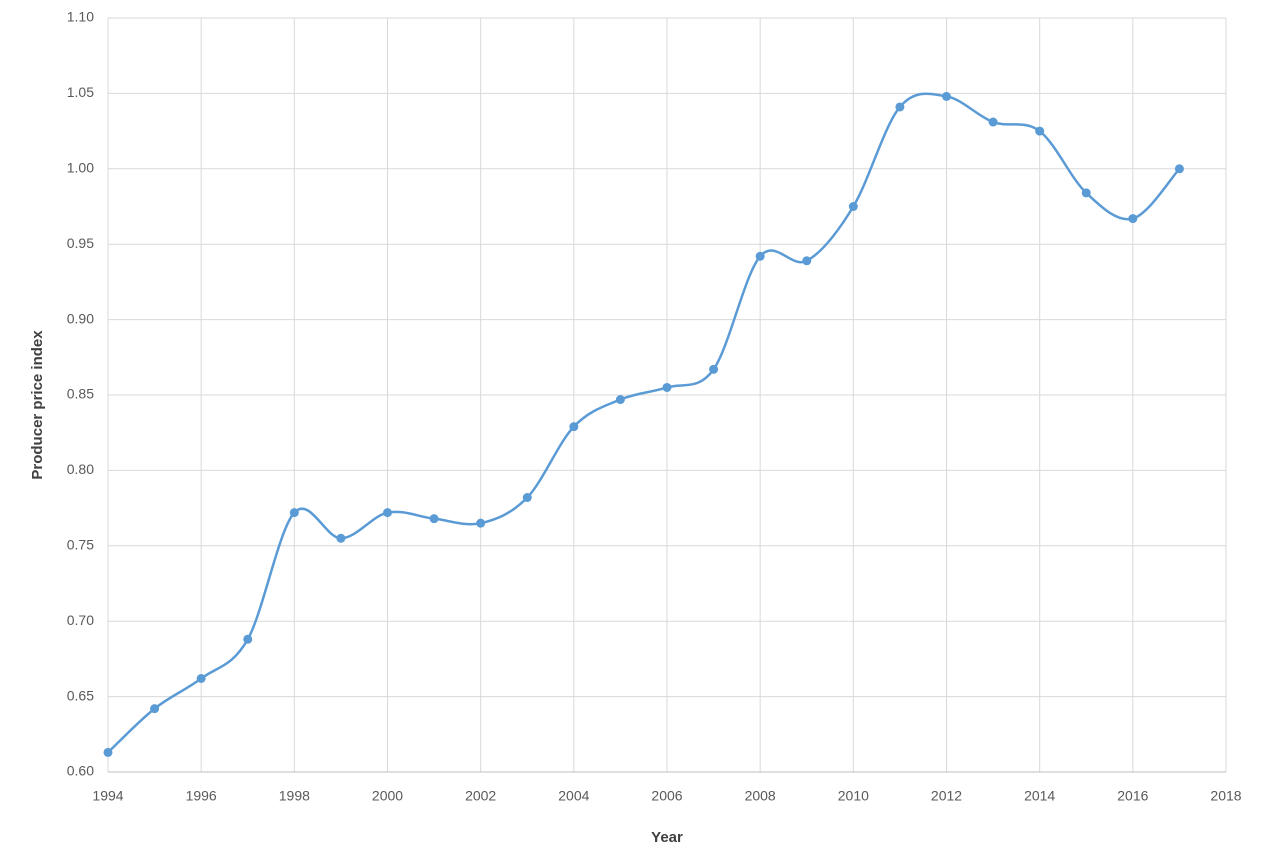  What do you see at coordinates (80, 168) in the screenshot?
I see `y-tick-label: 1.00` at bounding box center [80, 168].